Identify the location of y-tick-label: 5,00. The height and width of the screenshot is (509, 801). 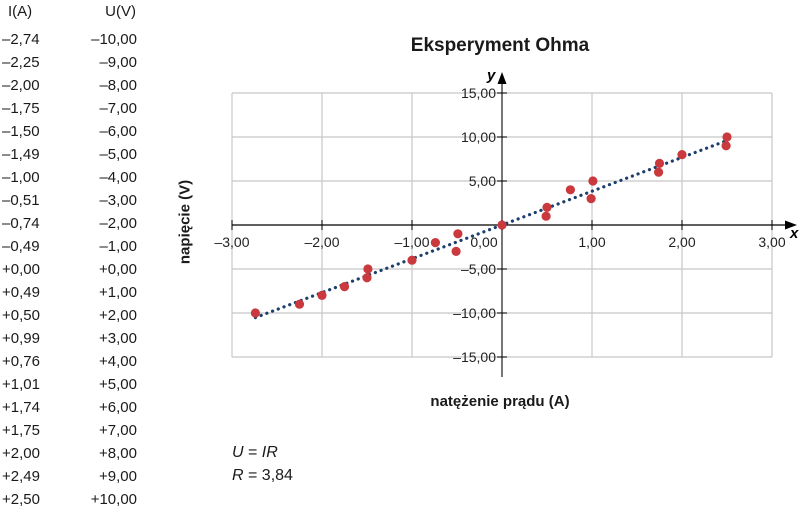
(482, 181).